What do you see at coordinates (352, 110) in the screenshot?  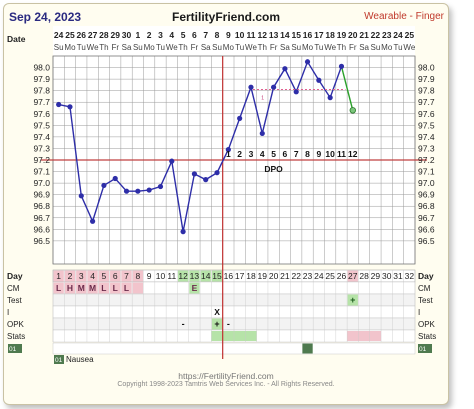 I see `predicted-point` at bounding box center [352, 110].